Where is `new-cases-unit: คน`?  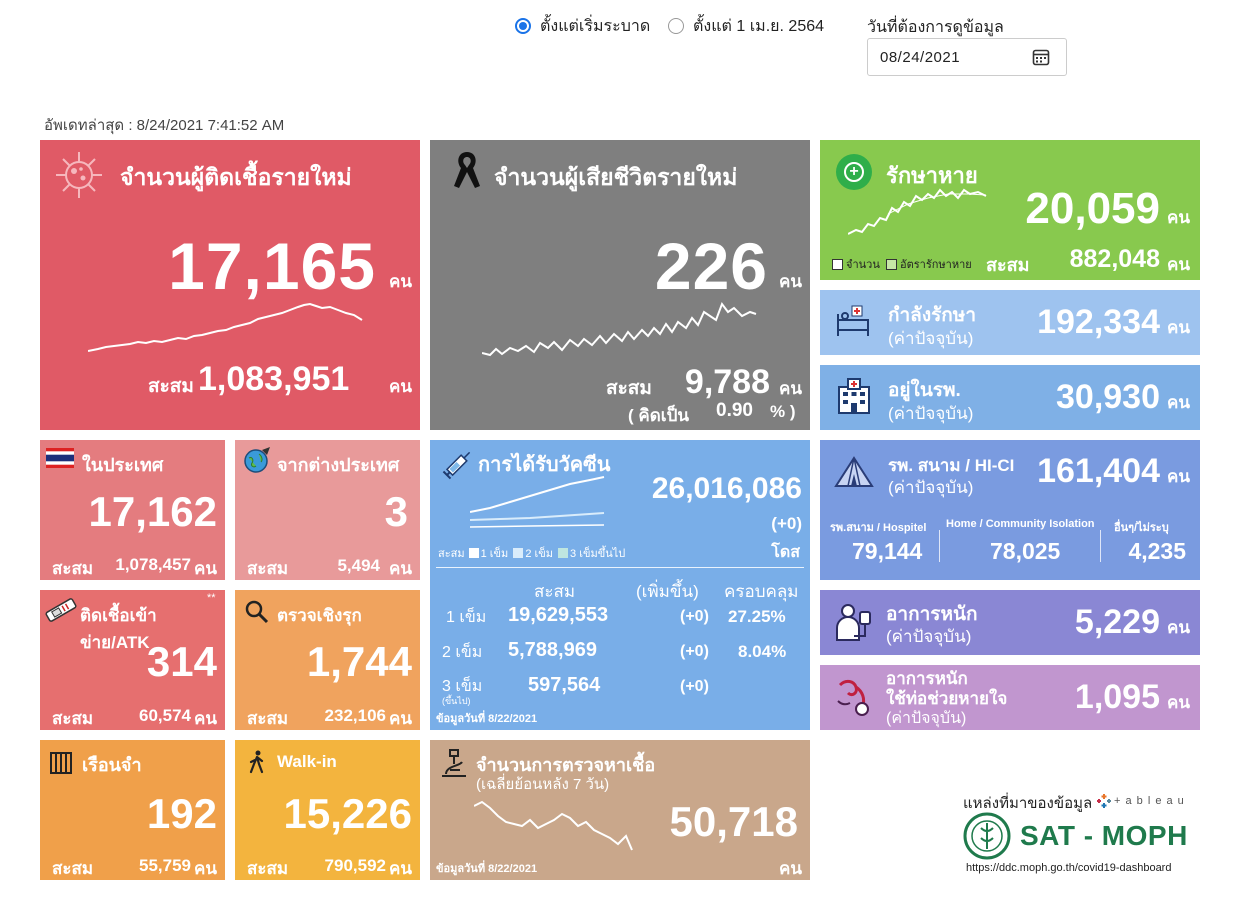
new-cases-unit: คน is located at coordinates (400, 281).